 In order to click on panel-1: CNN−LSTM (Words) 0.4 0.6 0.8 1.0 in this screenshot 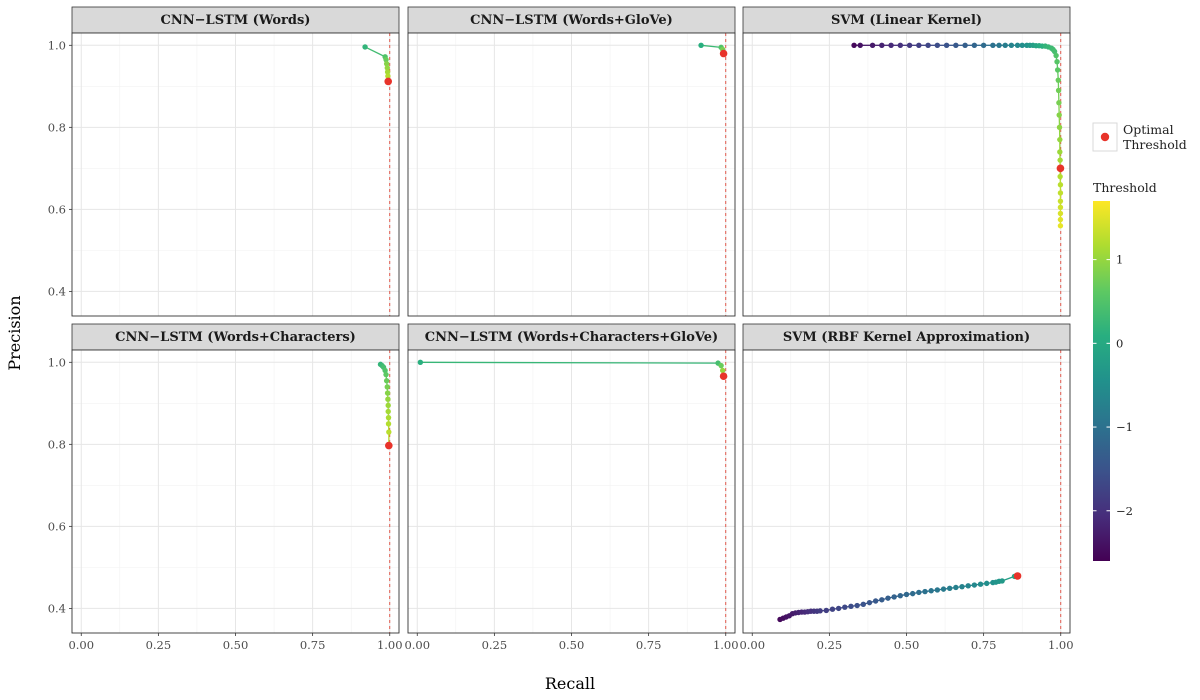, I will do `click(224, 161)`.